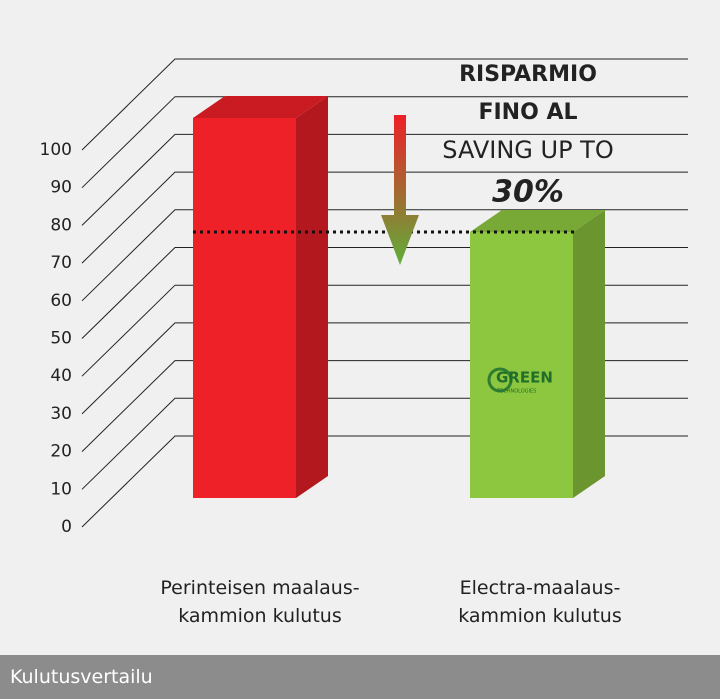  I want to click on caption: Kulutusvertailu, so click(360, 677).